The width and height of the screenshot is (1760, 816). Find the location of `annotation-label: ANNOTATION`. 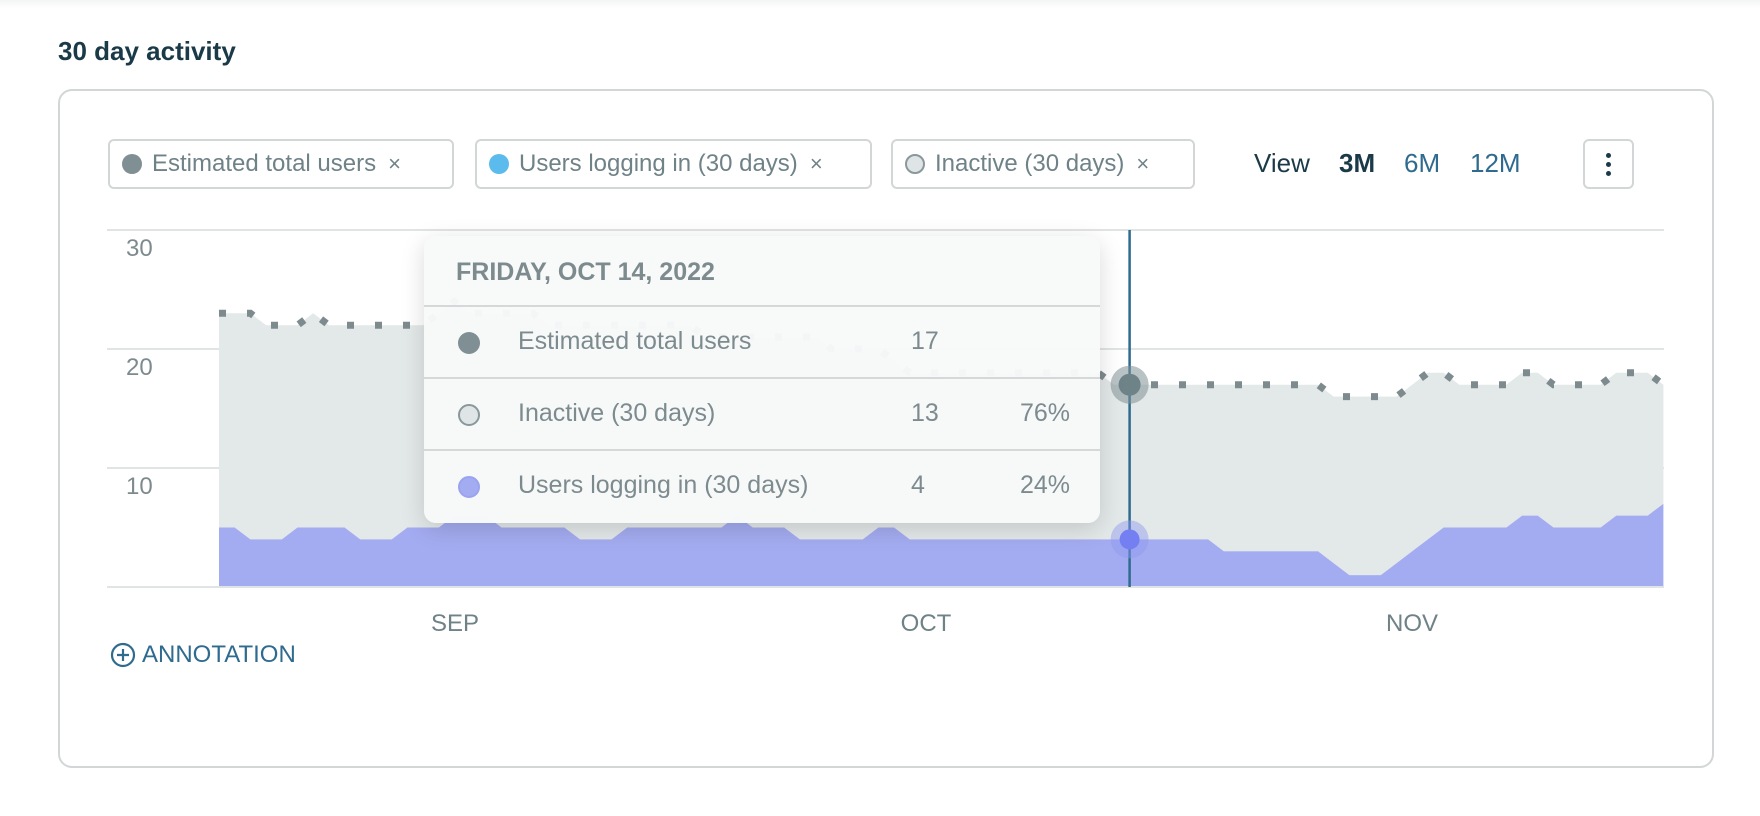

annotation-label: ANNOTATION is located at coordinates (219, 654).